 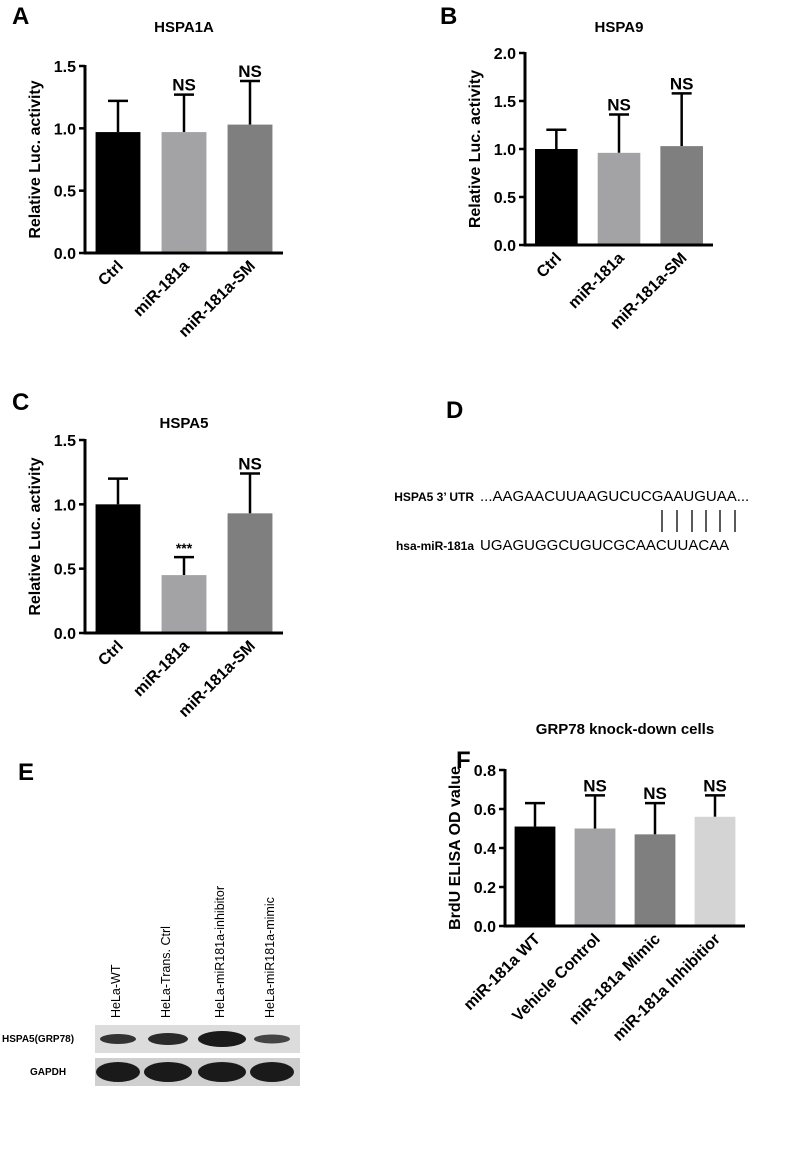 I want to click on y-tick-label: 2.0, so click(x=505, y=54).